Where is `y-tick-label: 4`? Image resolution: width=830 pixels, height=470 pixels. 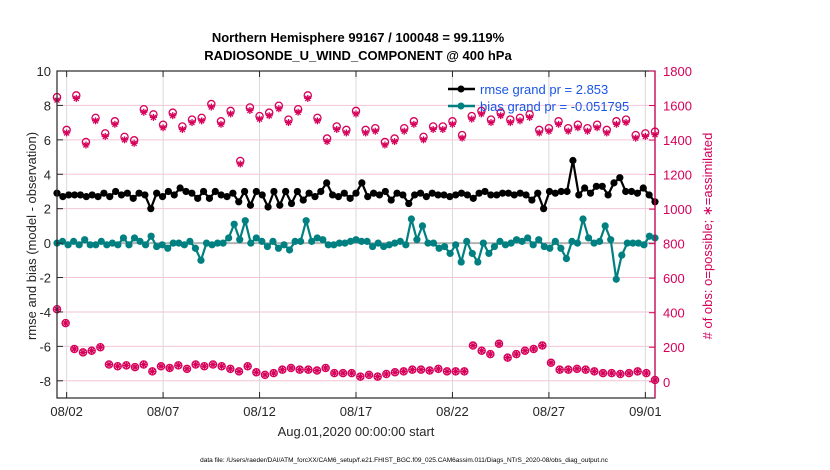
y-tick-label: 4 is located at coordinates (47, 174).